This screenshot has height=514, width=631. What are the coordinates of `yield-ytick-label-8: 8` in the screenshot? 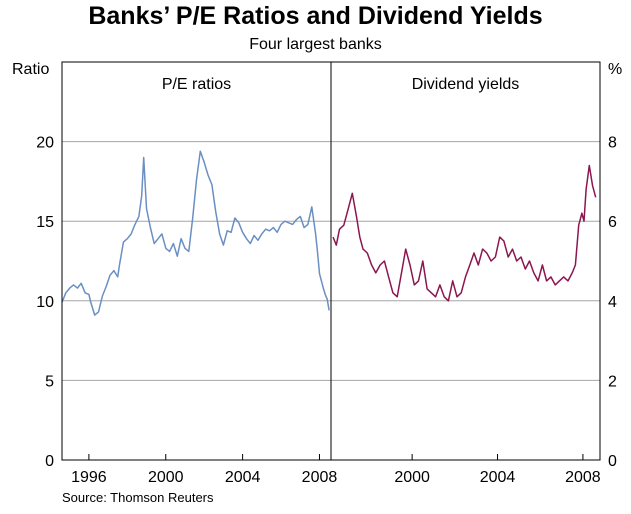 It's located at (612, 143).